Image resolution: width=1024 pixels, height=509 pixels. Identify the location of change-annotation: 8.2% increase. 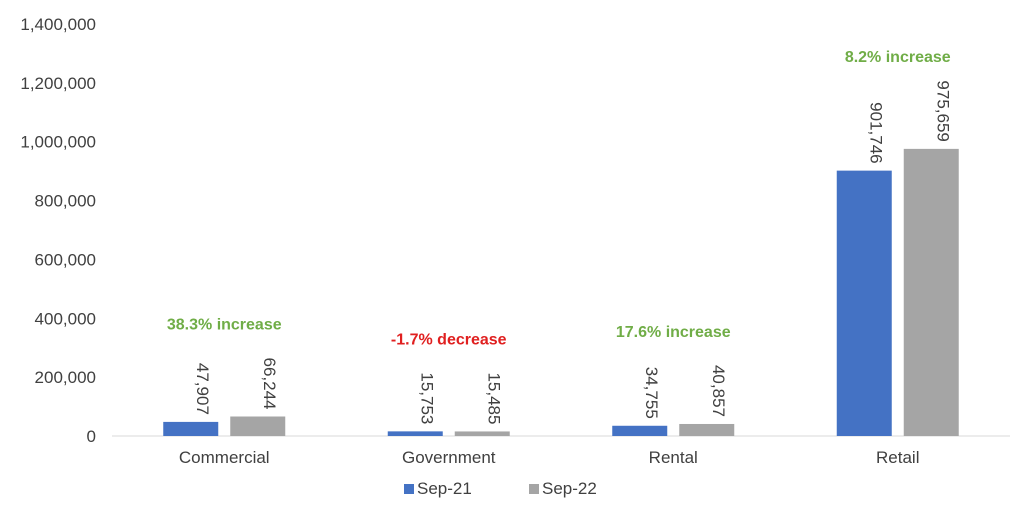
(898, 57).